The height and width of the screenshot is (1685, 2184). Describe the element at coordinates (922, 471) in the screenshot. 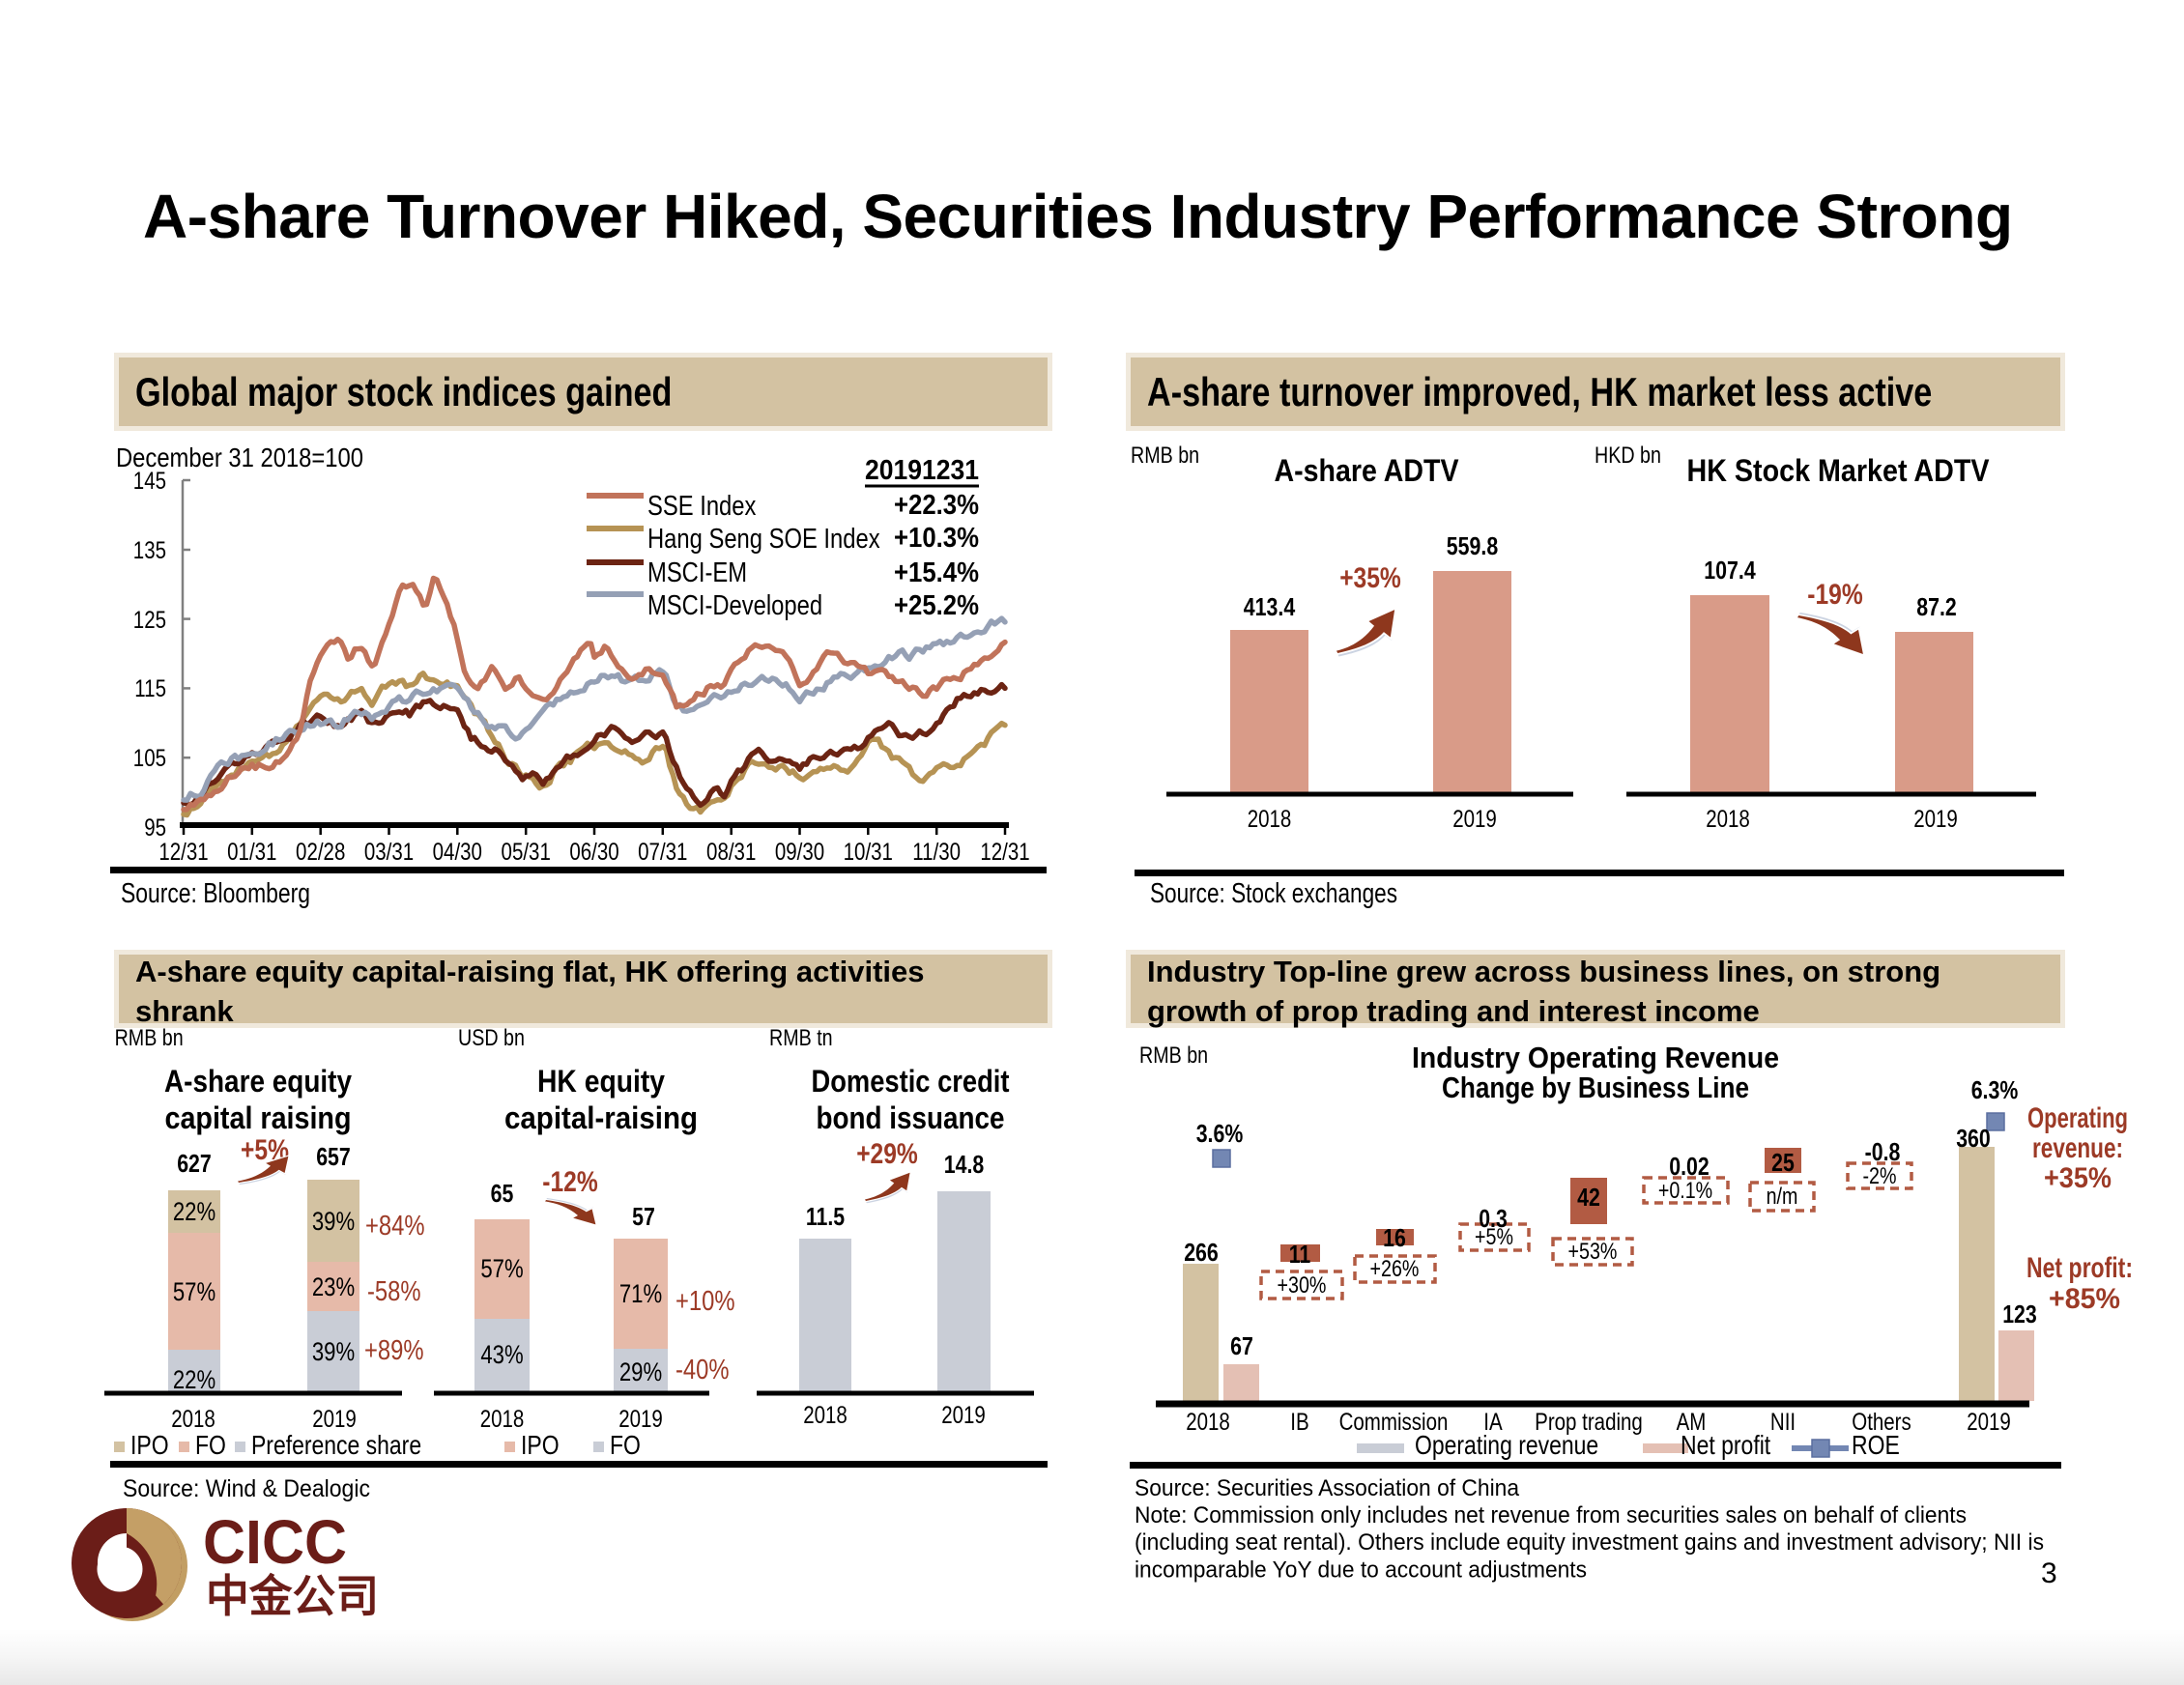

I see `svg-text: 20191231` at that location.